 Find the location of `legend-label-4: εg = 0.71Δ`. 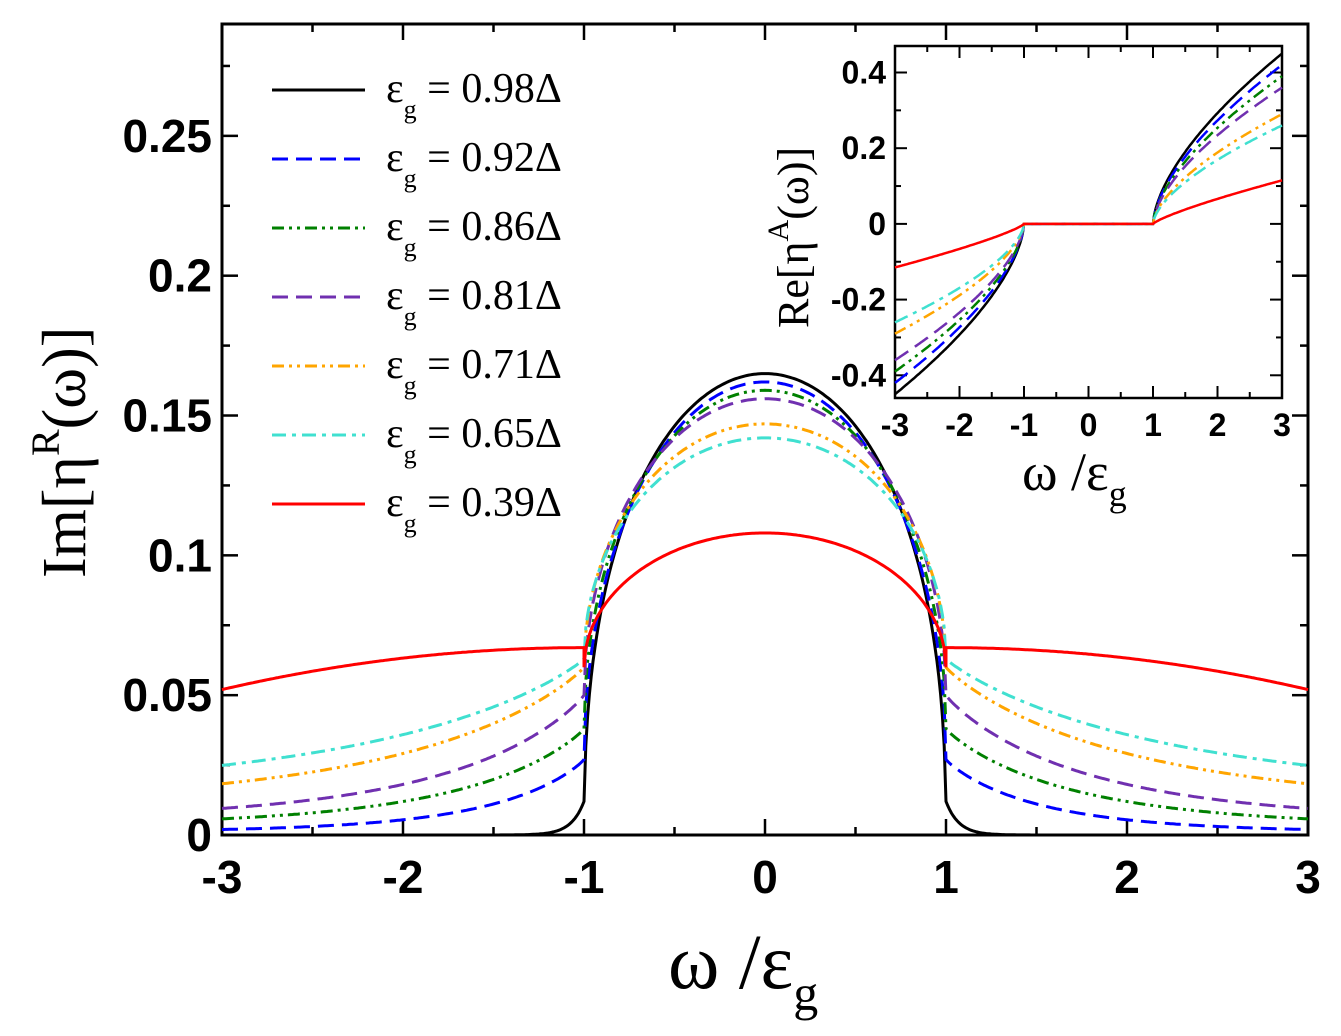

legend-label-4: εg = 0.71Δ is located at coordinates (474, 371).